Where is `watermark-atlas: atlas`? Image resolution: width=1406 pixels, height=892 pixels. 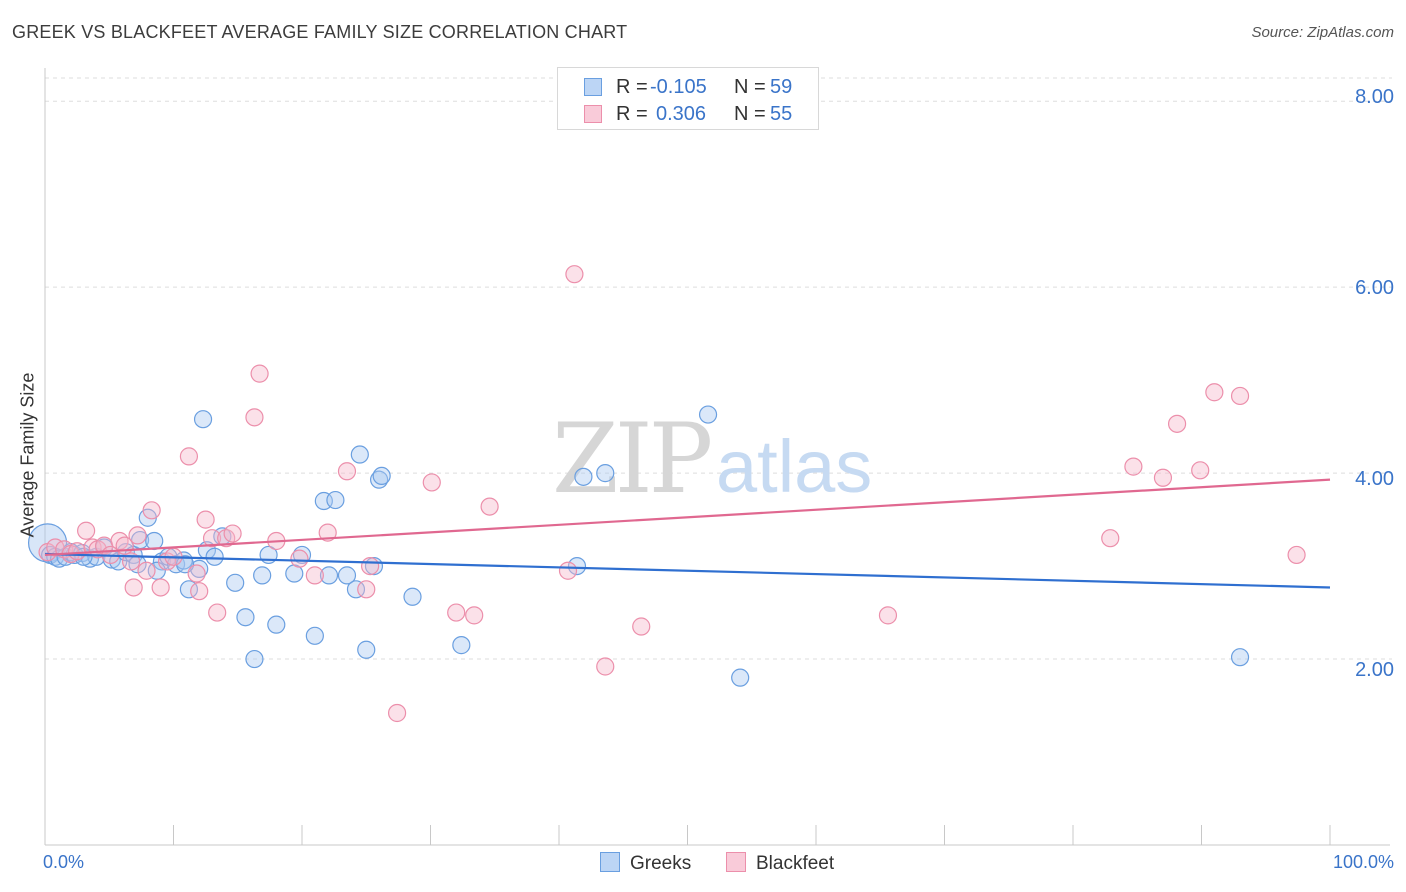 watermark-atlas: atlas is located at coordinates (794, 466).